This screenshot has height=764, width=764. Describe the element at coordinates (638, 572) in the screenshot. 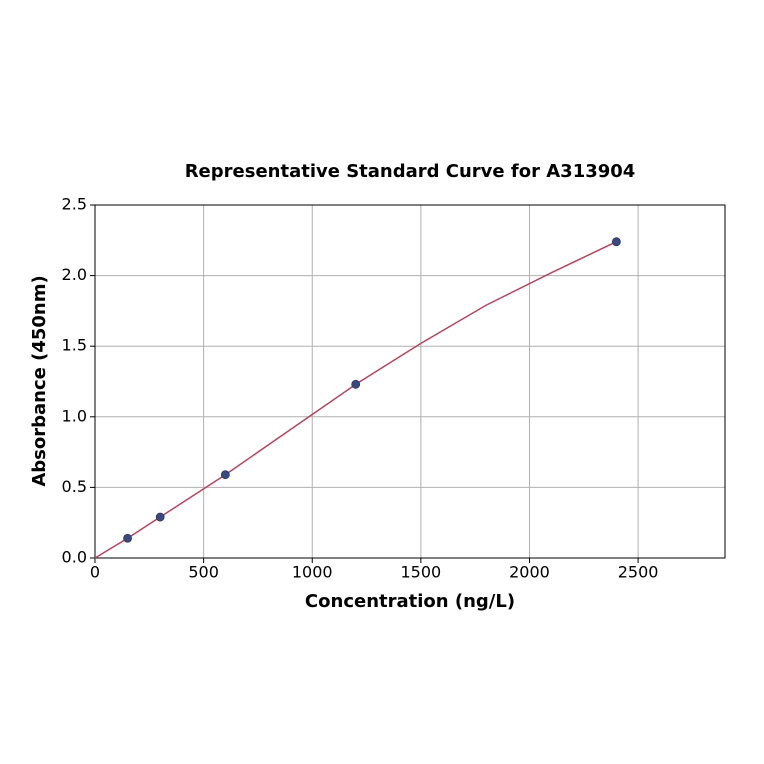

I see `x-tick-label: 2500` at that location.